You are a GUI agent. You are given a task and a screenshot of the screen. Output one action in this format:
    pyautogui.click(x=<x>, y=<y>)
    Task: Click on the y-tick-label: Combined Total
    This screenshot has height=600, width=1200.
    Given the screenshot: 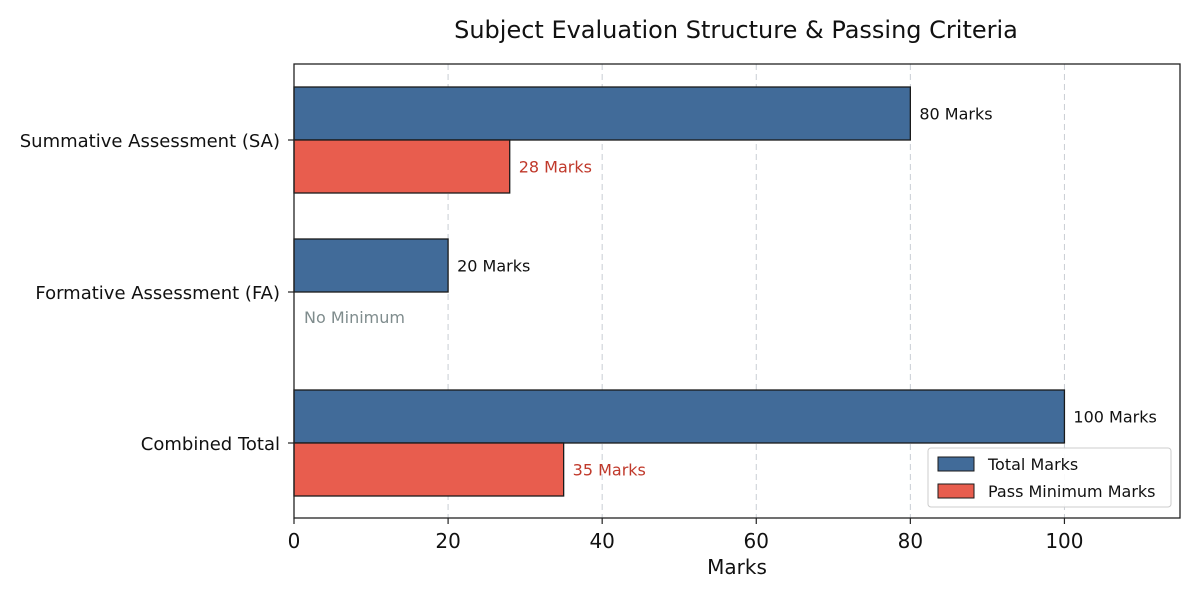 What is the action you would take?
    pyautogui.click(x=210, y=444)
    